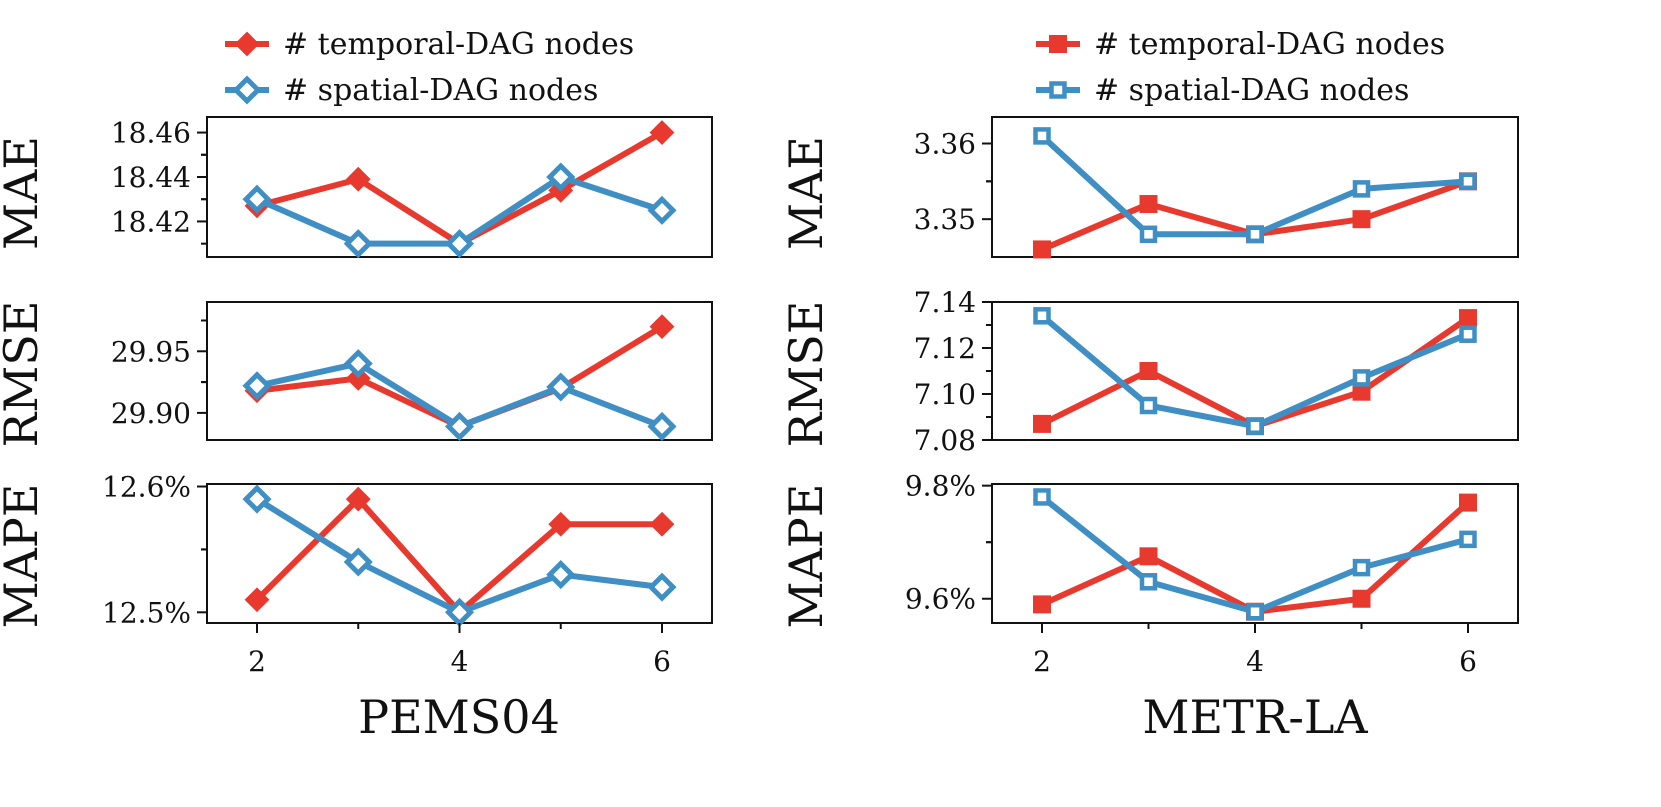  What do you see at coordinates (945, 348) in the screenshot?
I see `y-tick-label: 7.12` at bounding box center [945, 348].